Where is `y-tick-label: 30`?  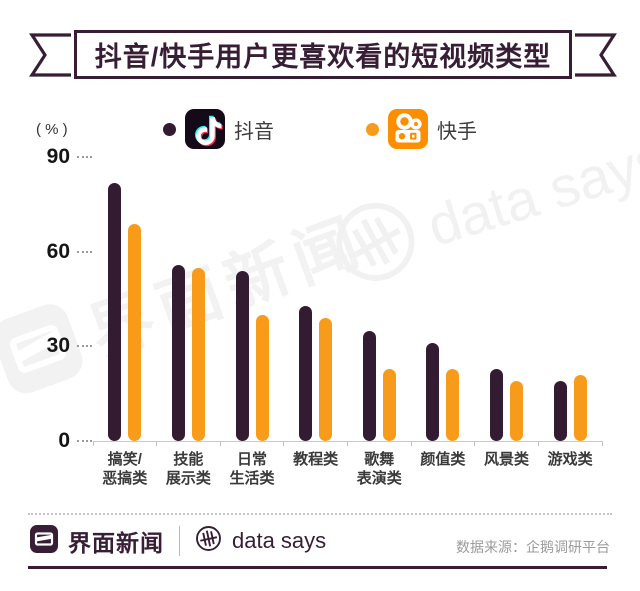 y-tick-label: 30 is located at coordinates (58, 345).